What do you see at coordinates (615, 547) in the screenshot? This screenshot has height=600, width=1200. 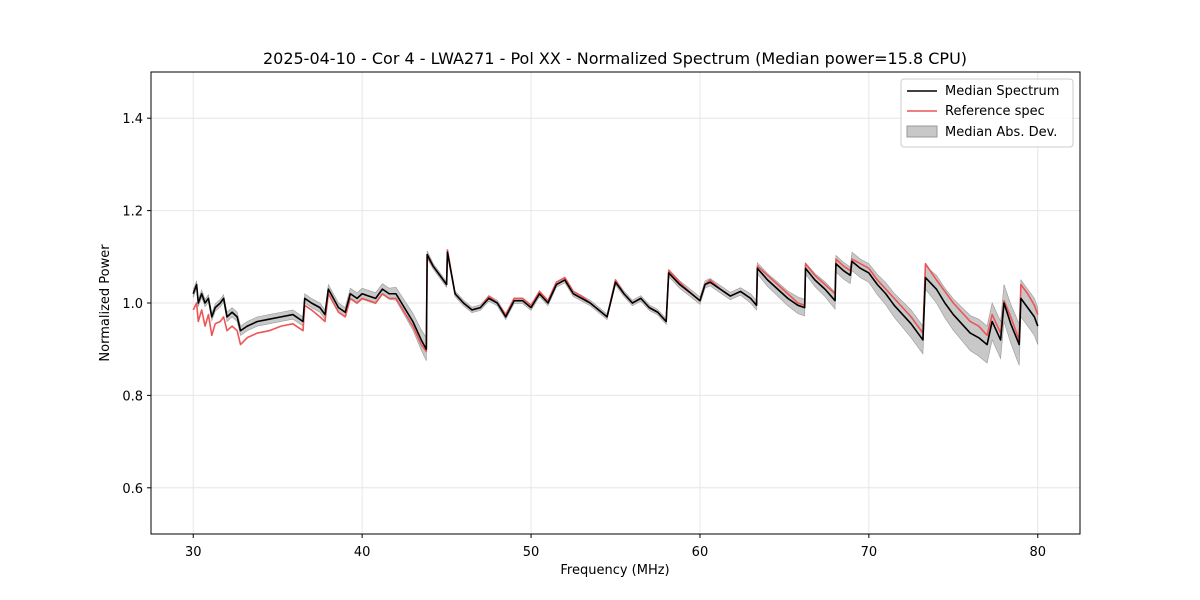 I see `x-axis-ticks: 30 40 50 60 70 80` at bounding box center [615, 547].